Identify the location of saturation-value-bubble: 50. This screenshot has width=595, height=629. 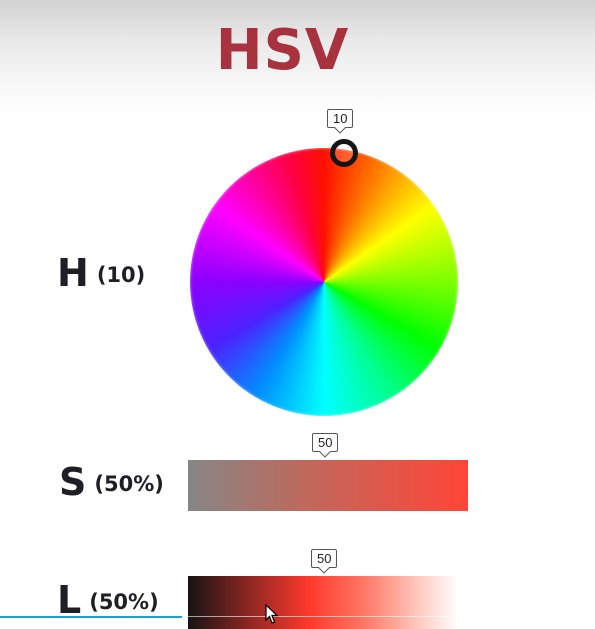
(325, 442).